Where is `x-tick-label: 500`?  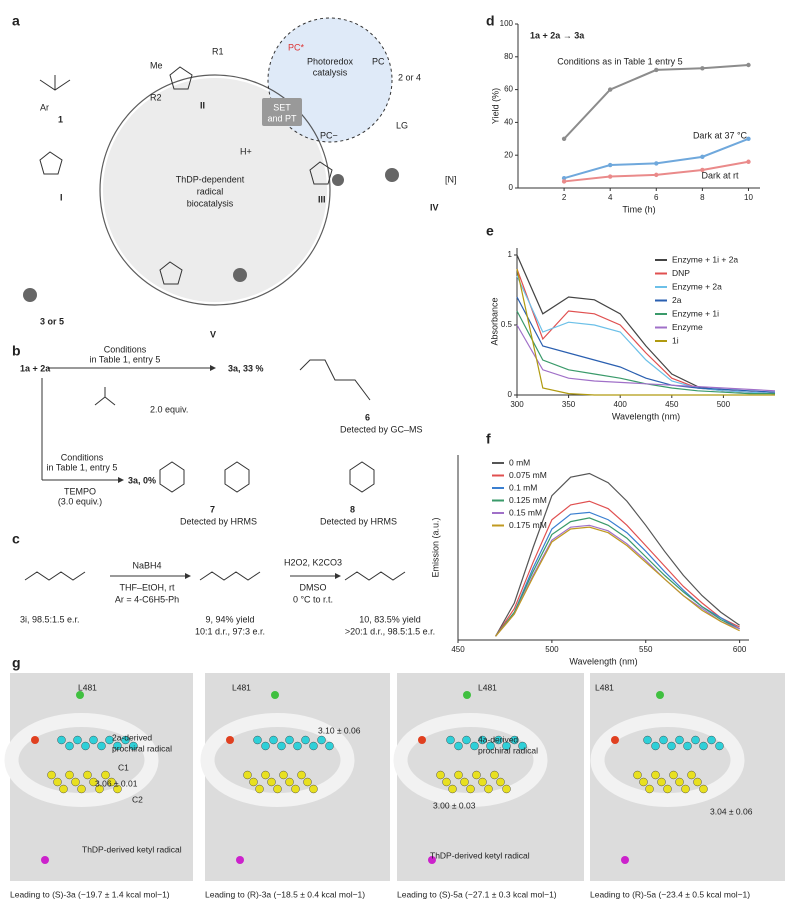 x-tick-label: 500 is located at coordinates (552, 649).